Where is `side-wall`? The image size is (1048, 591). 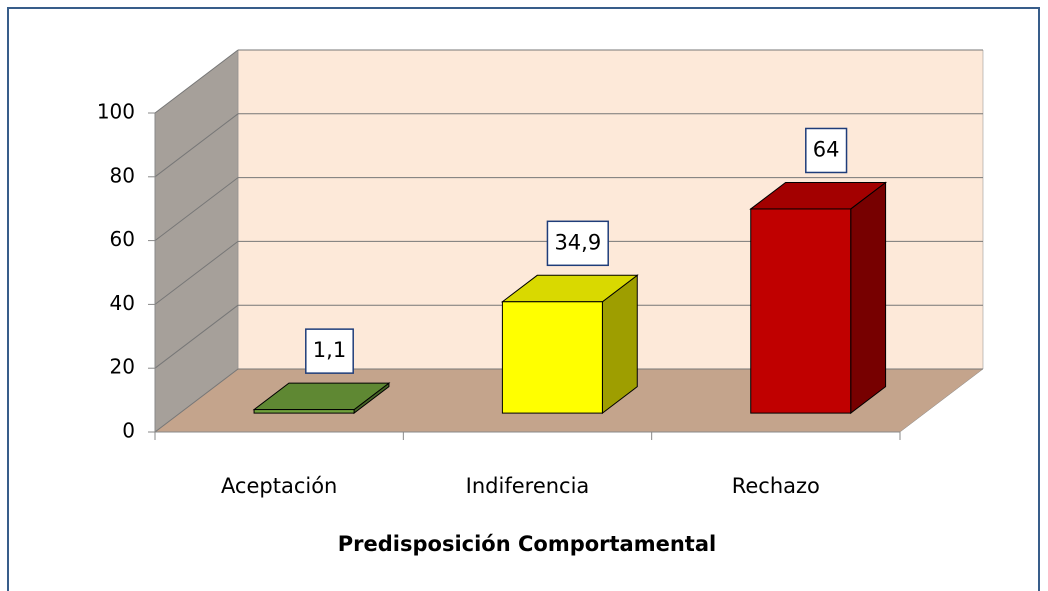 side-wall is located at coordinates (196, 241).